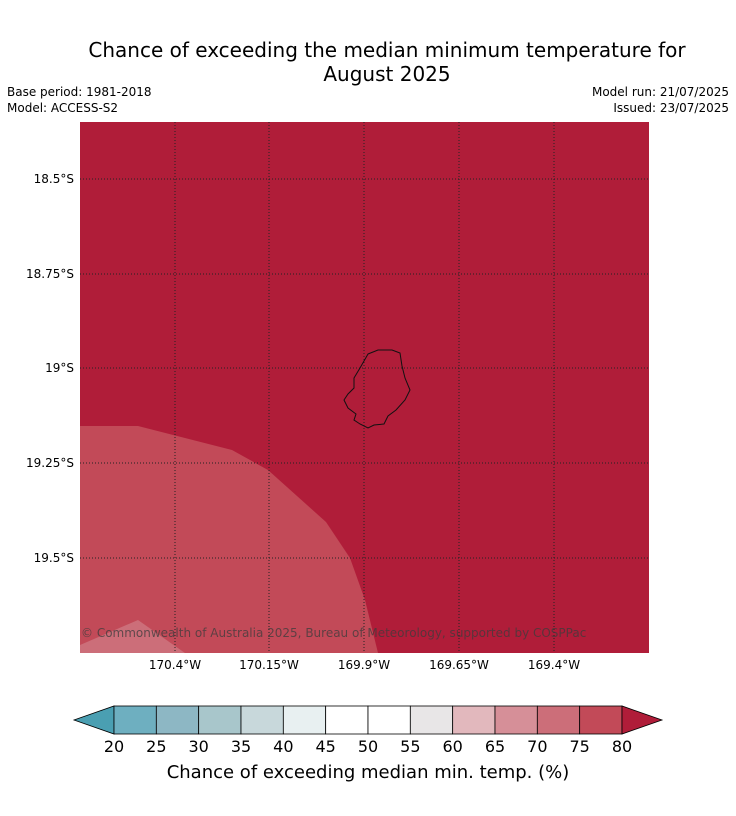  I want to click on colorbar-tick-45: 45, so click(325, 746).